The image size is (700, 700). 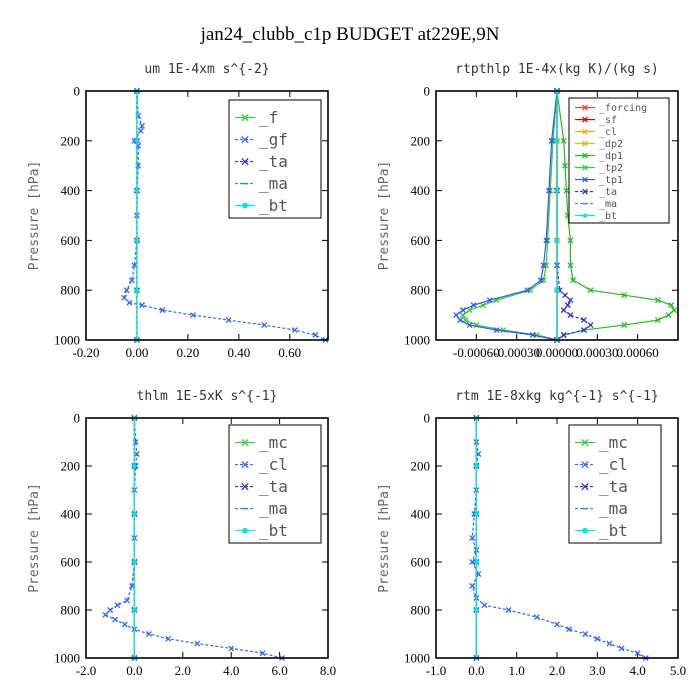 What do you see at coordinates (67, 340) in the screenshot?
I see `y-tick-label: 1000` at bounding box center [67, 340].